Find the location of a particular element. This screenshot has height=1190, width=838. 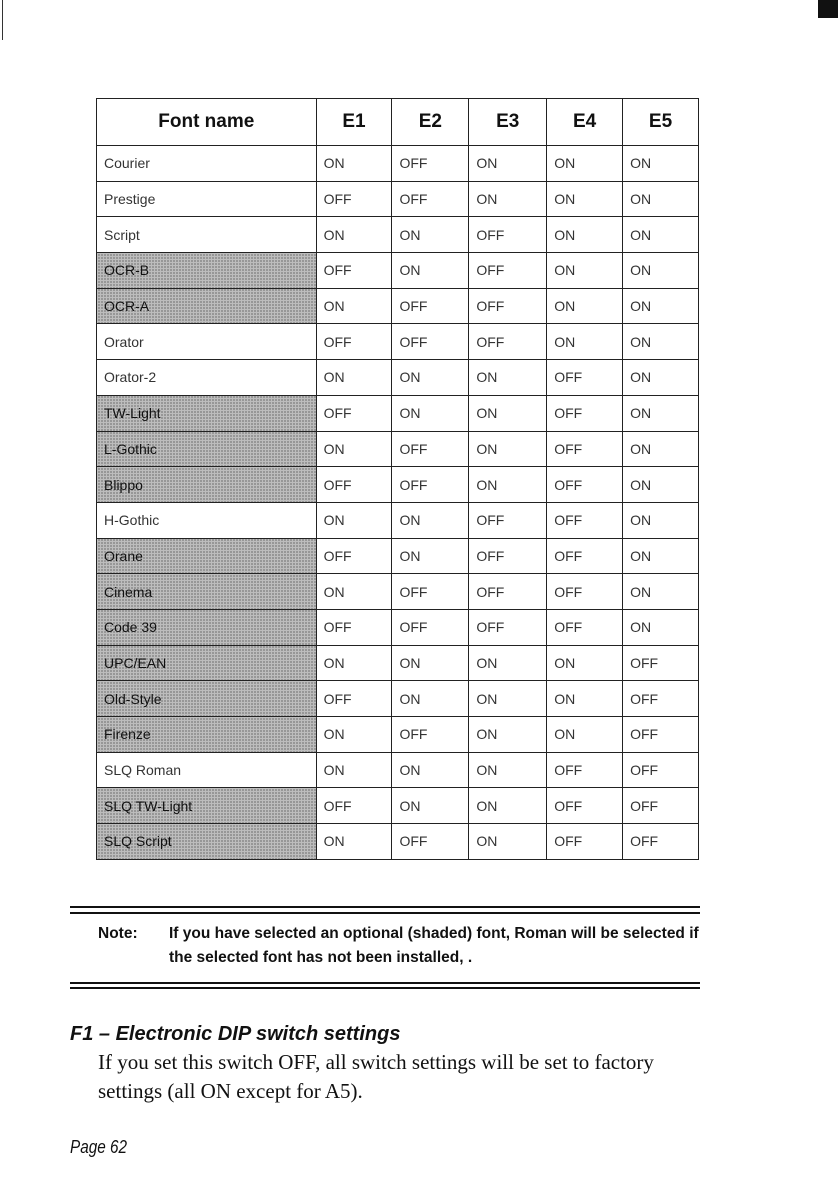

section-heading: F1 – Electronic DIP switch settings is located at coordinates (235, 1034).